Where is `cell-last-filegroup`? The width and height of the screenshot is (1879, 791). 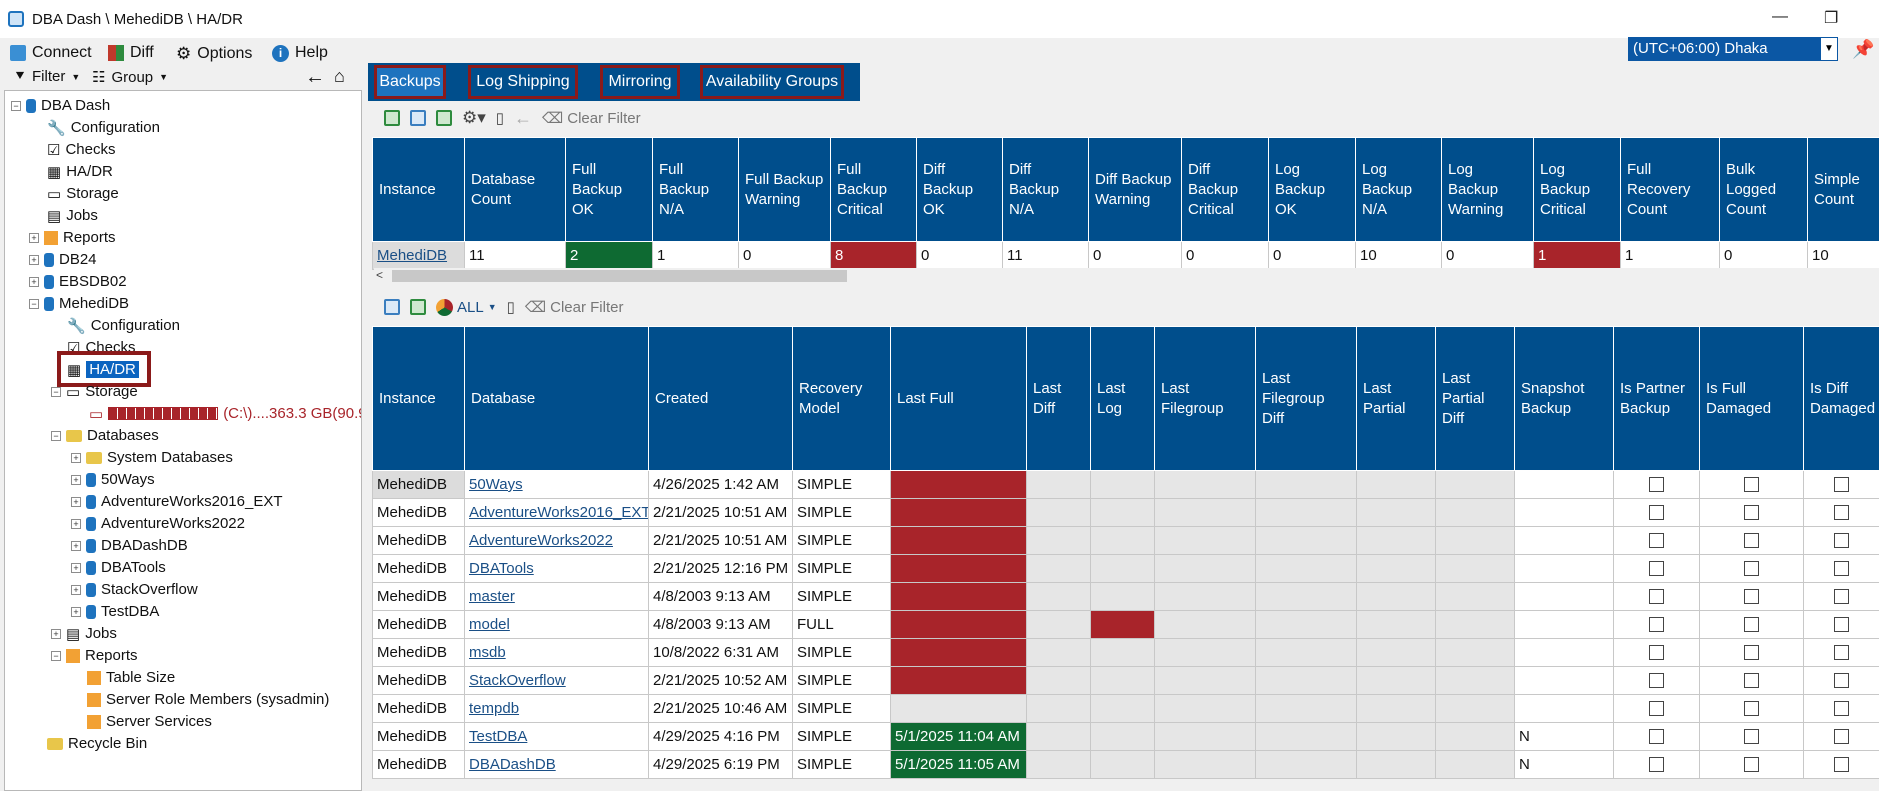
cell-last-filegroup is located at coordinates (1205, 652).